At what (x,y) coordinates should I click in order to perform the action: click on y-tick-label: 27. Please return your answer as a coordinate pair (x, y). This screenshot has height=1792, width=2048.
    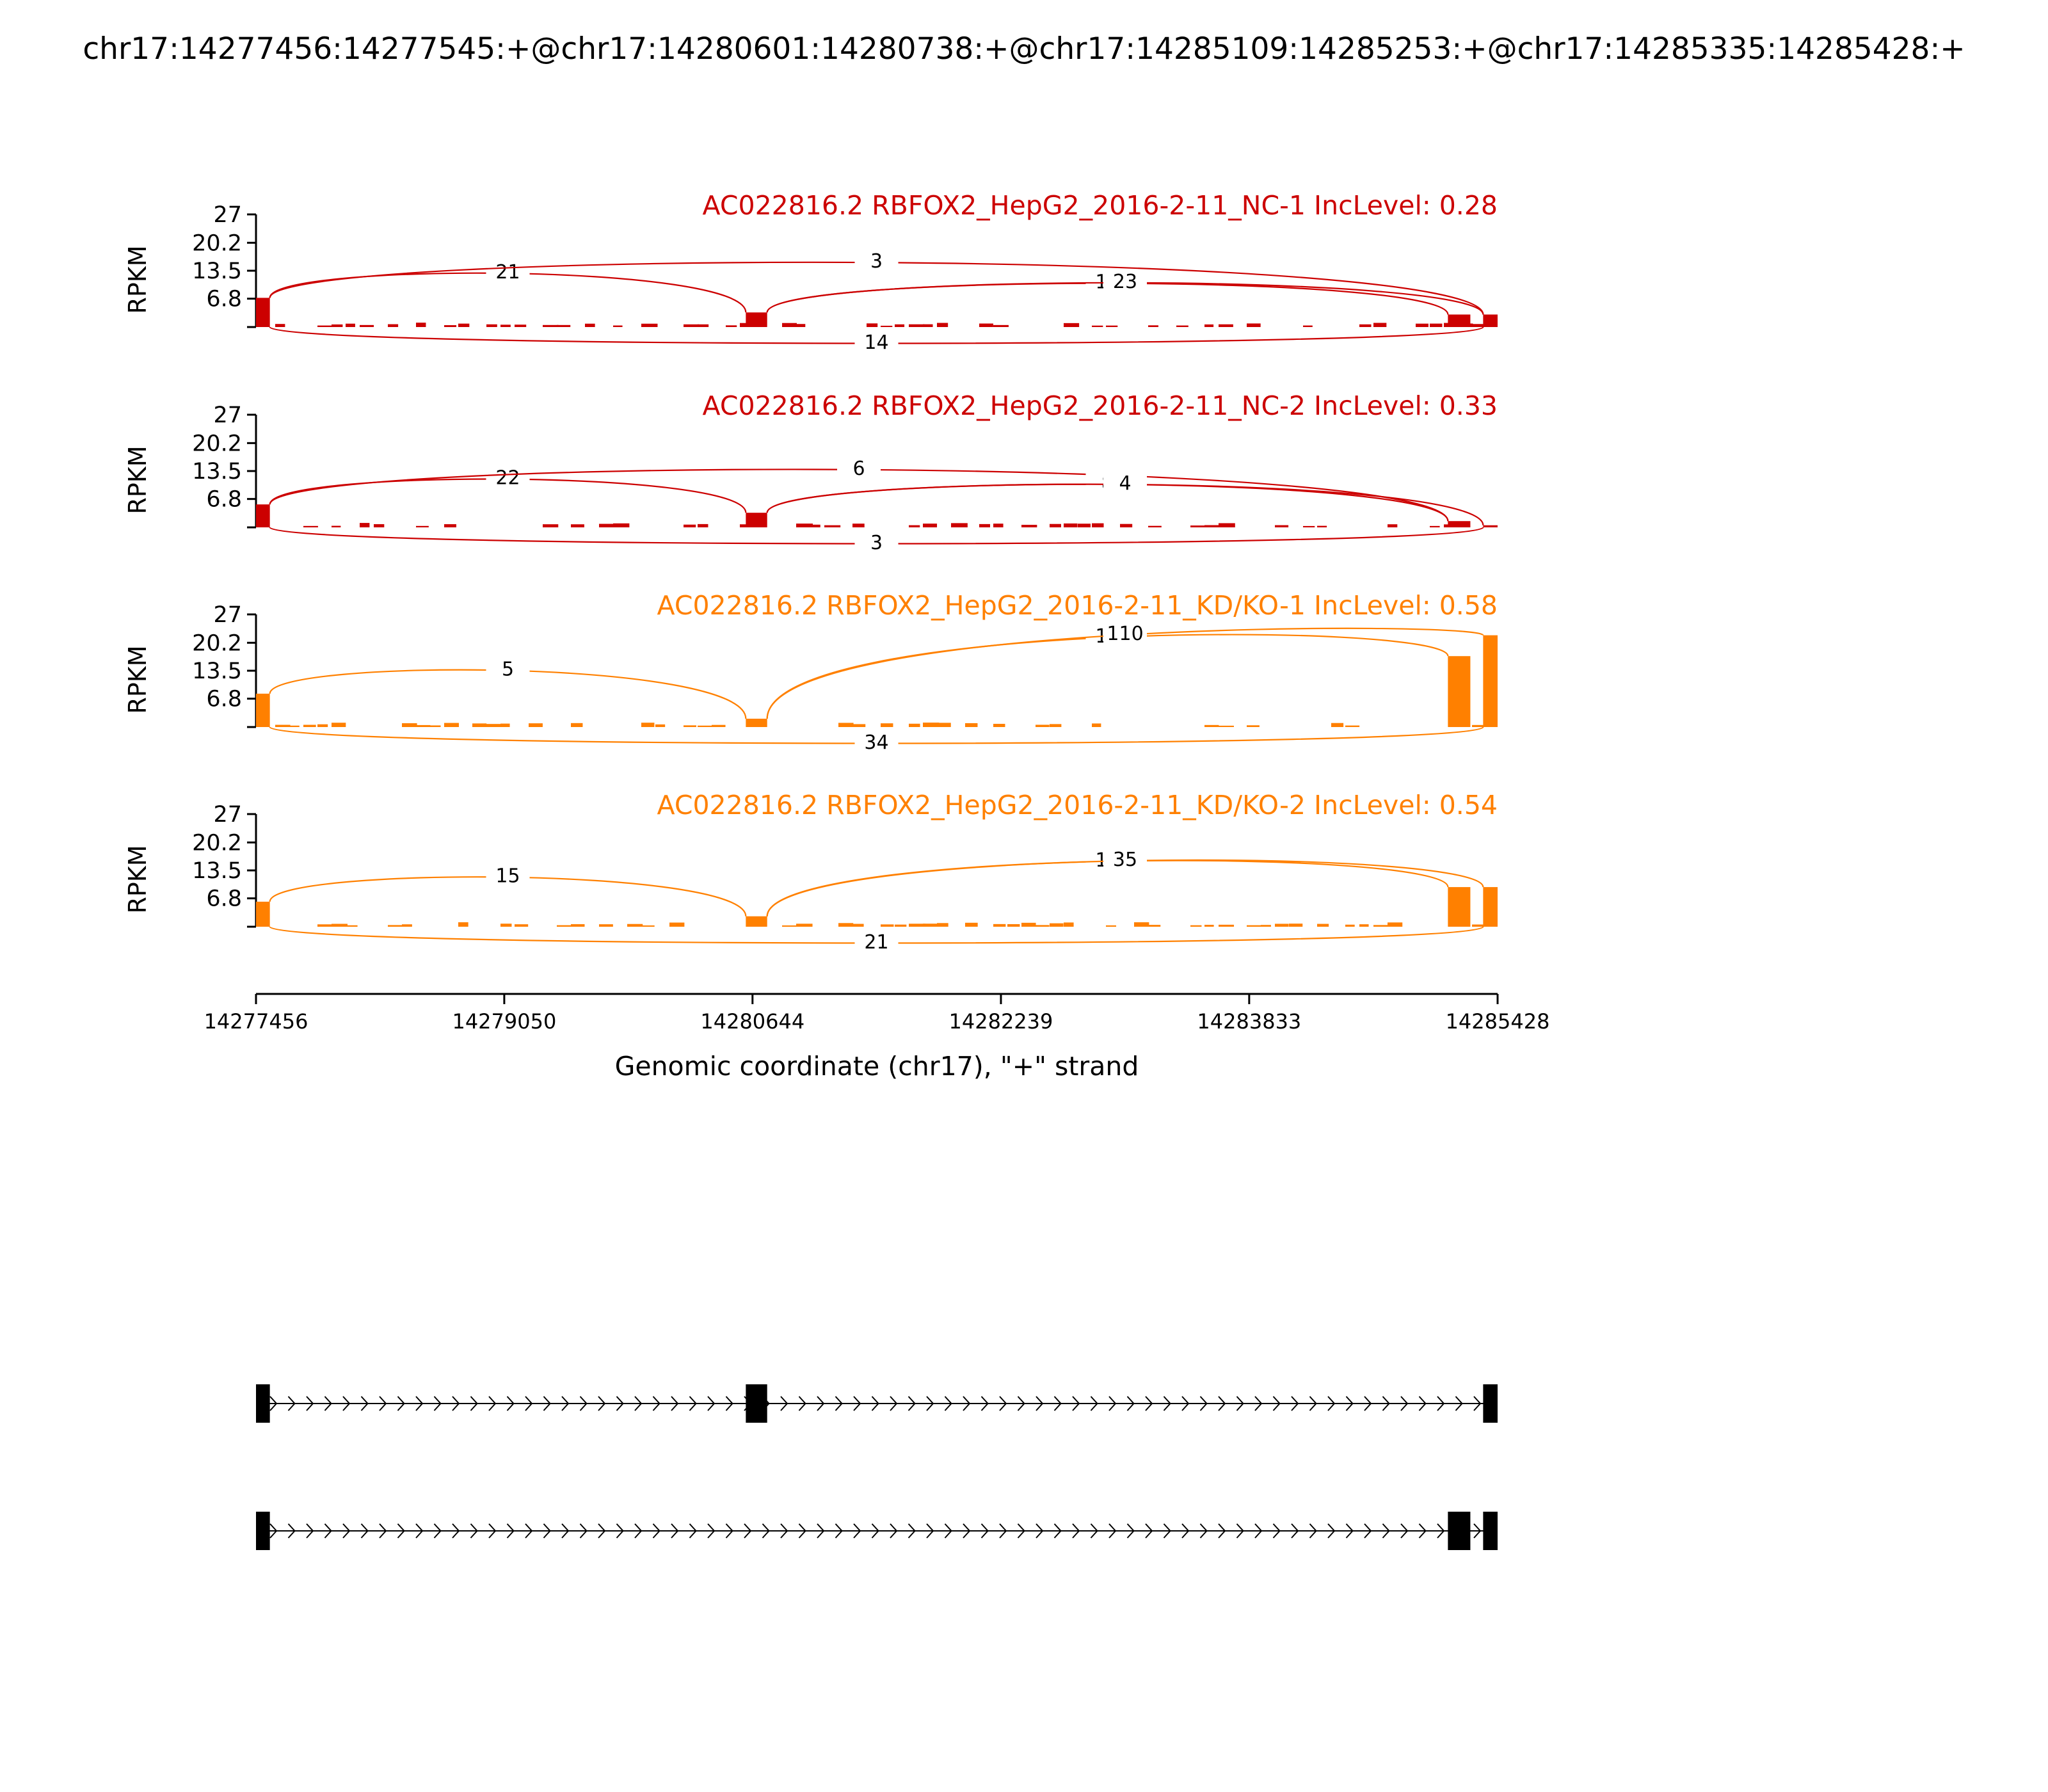
    Looking at the image, I should click on (227, 815).